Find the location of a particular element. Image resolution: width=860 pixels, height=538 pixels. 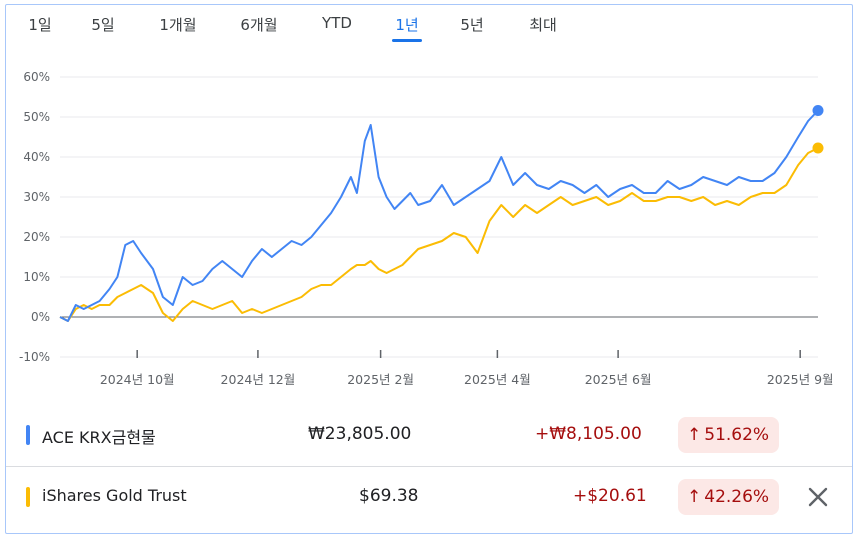

series-change: +$20.61 is located at coordinates (610, 496).